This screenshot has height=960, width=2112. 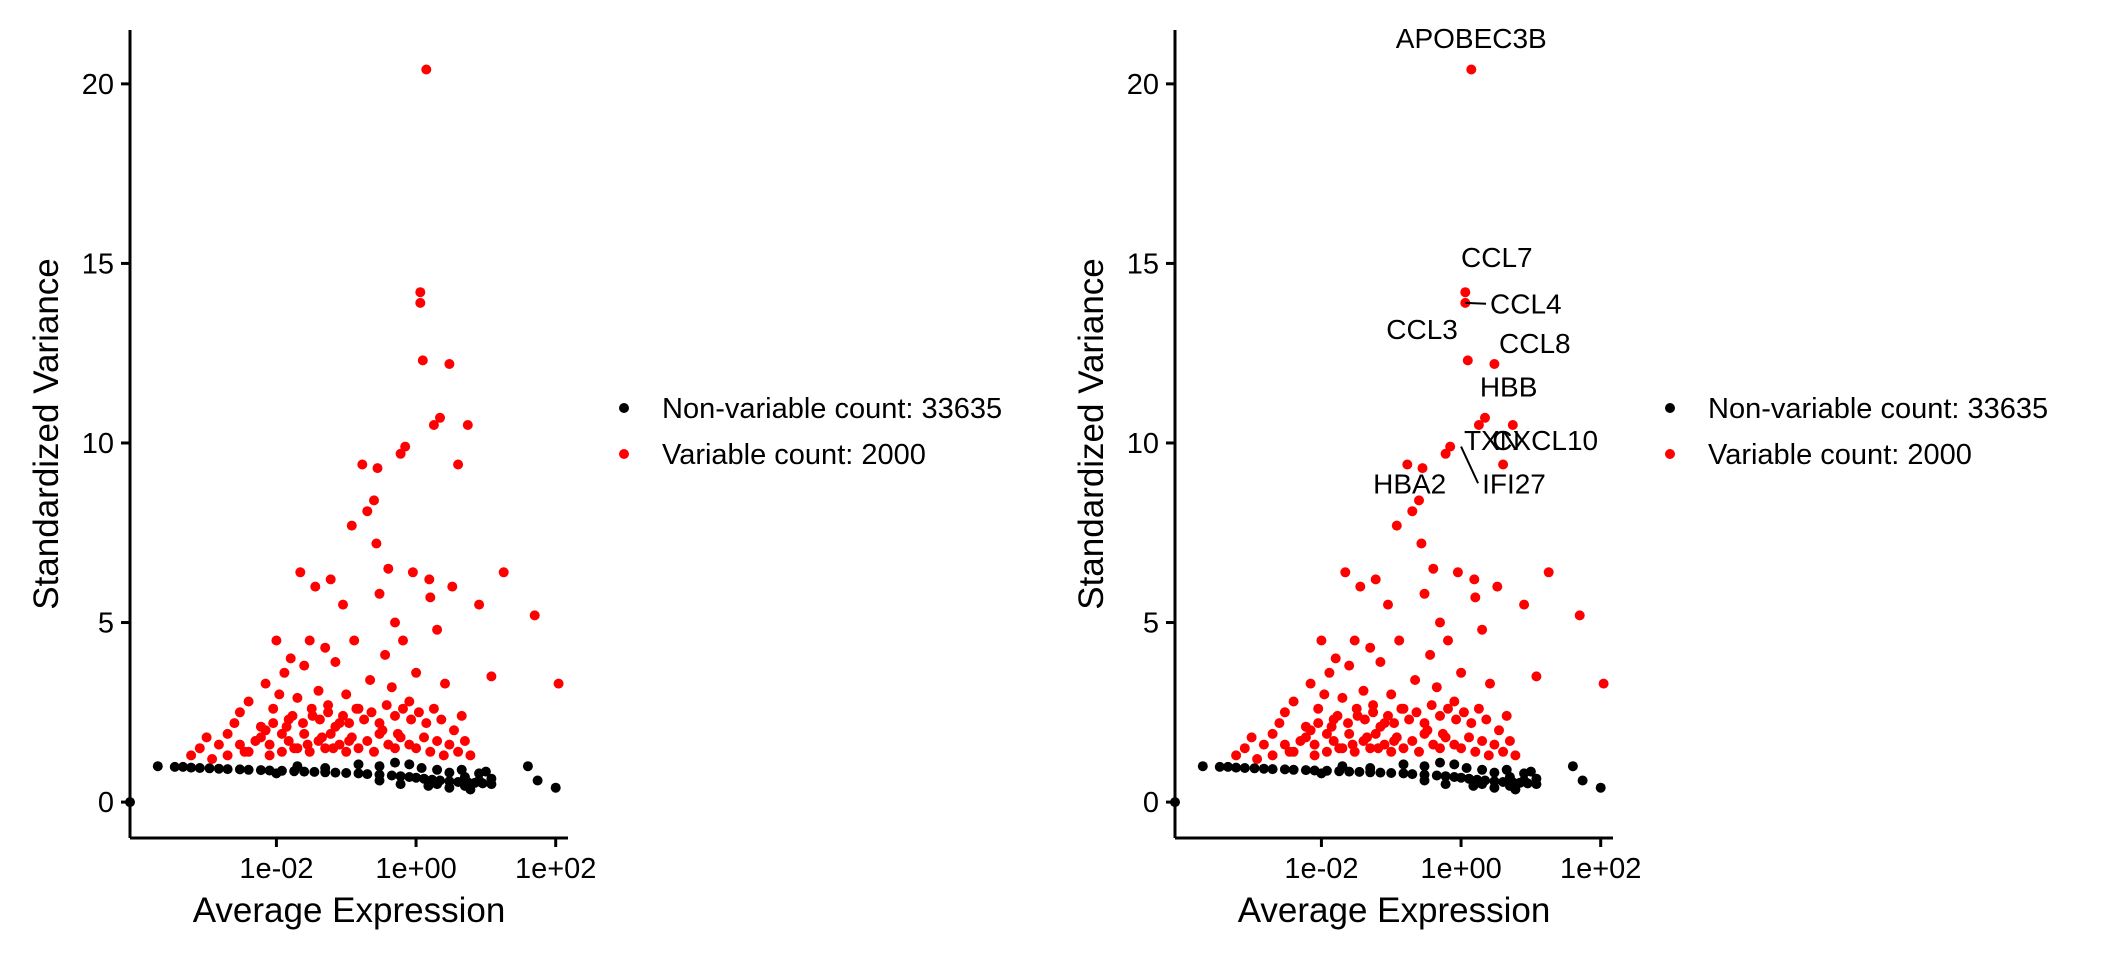 What do you see at coordinates (1840, 455) in the screenshot?
I see `legend-label: Variable count: 2000` at bounding box center [1840, 455].